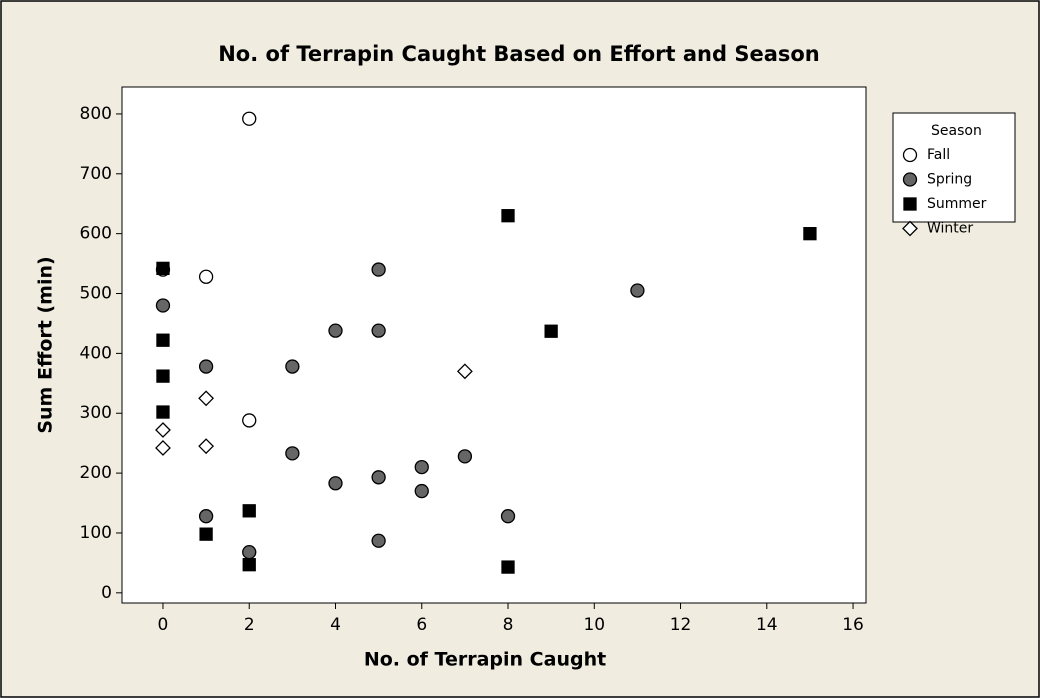 The width and height of the screenshot is (1040, 698). I want to click on x-tick-label: 4, so click(335, 625).